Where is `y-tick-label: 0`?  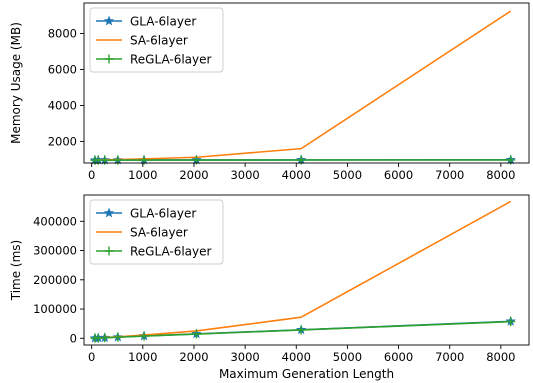
y-tick-label: 0 is located at coordinates (73, 338).